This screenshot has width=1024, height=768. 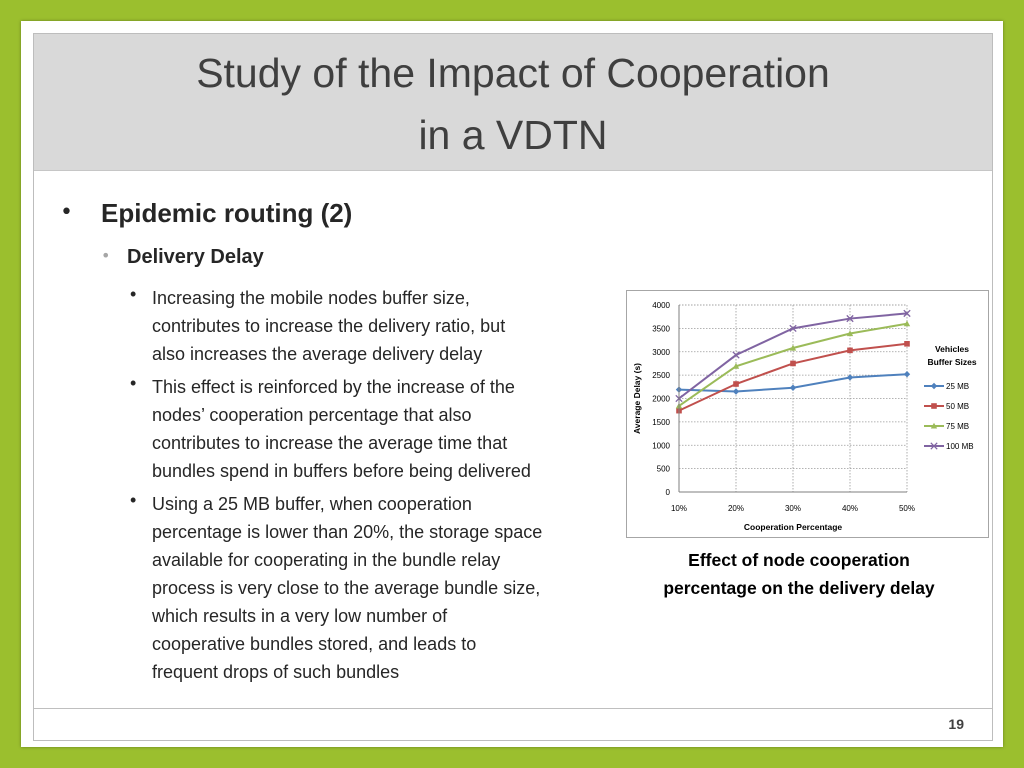 I want to click on detail-bullet-line: frequent drops of such bundles, so click(x=276, y=672).